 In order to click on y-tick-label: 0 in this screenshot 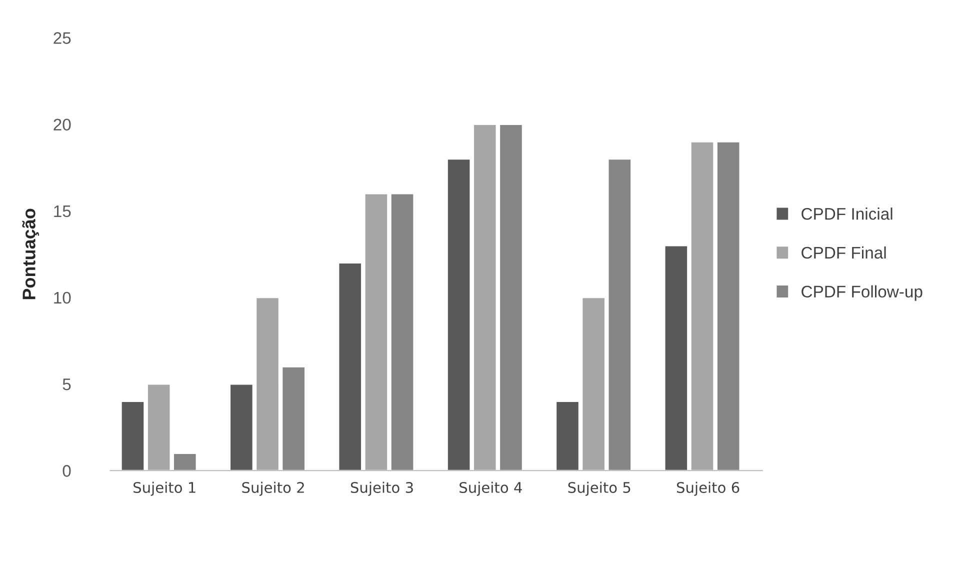, I will do `click(66, 471)`.